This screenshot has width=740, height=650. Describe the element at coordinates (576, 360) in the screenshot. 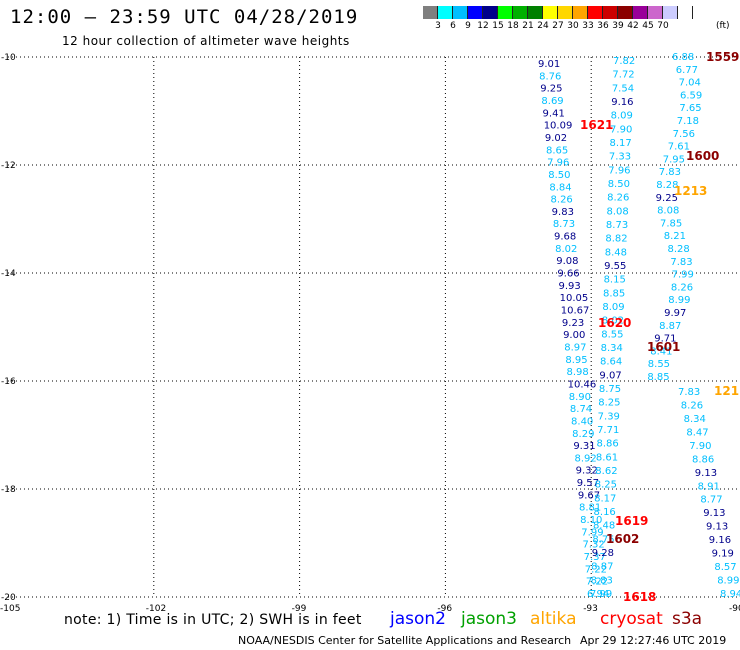

I see `wave-height-value: 8.95` at that location.